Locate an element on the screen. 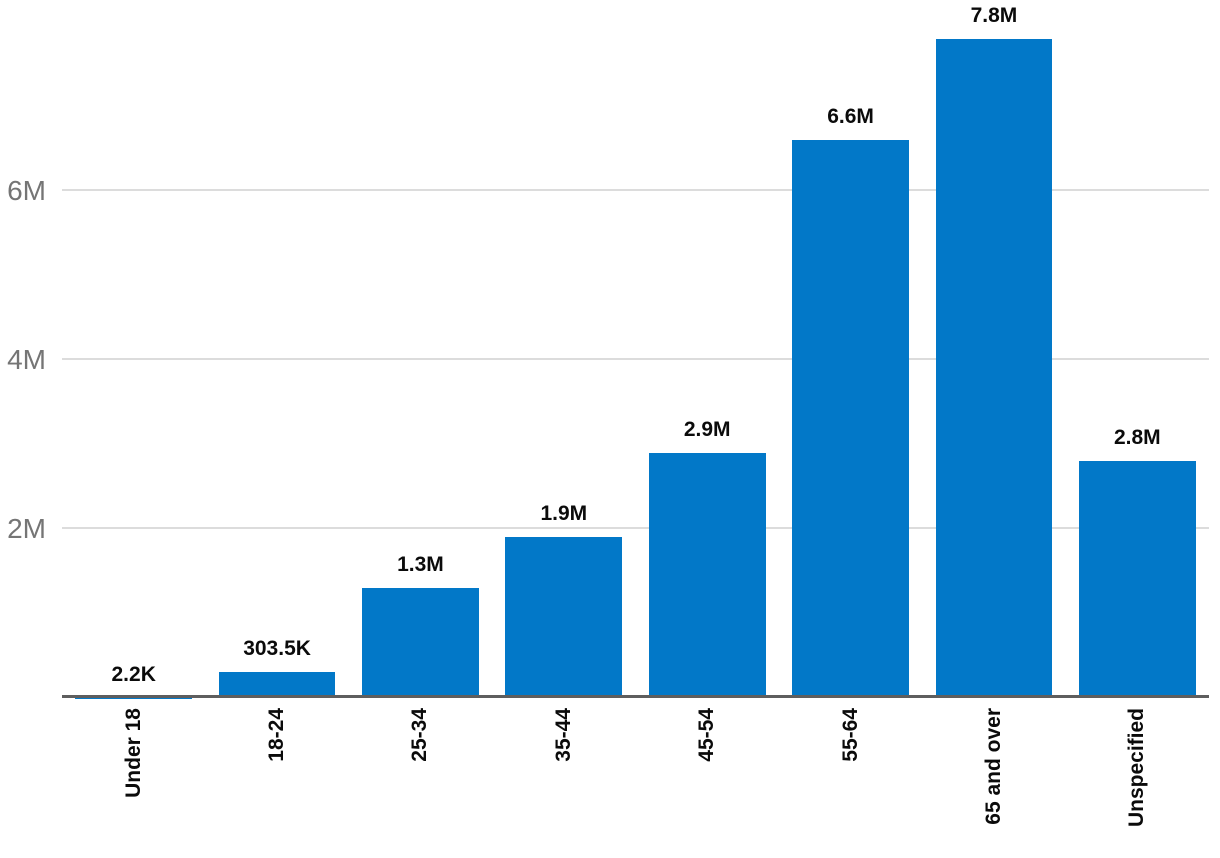  bar-value-label: 7.8M is located at coordinates (994, 15).